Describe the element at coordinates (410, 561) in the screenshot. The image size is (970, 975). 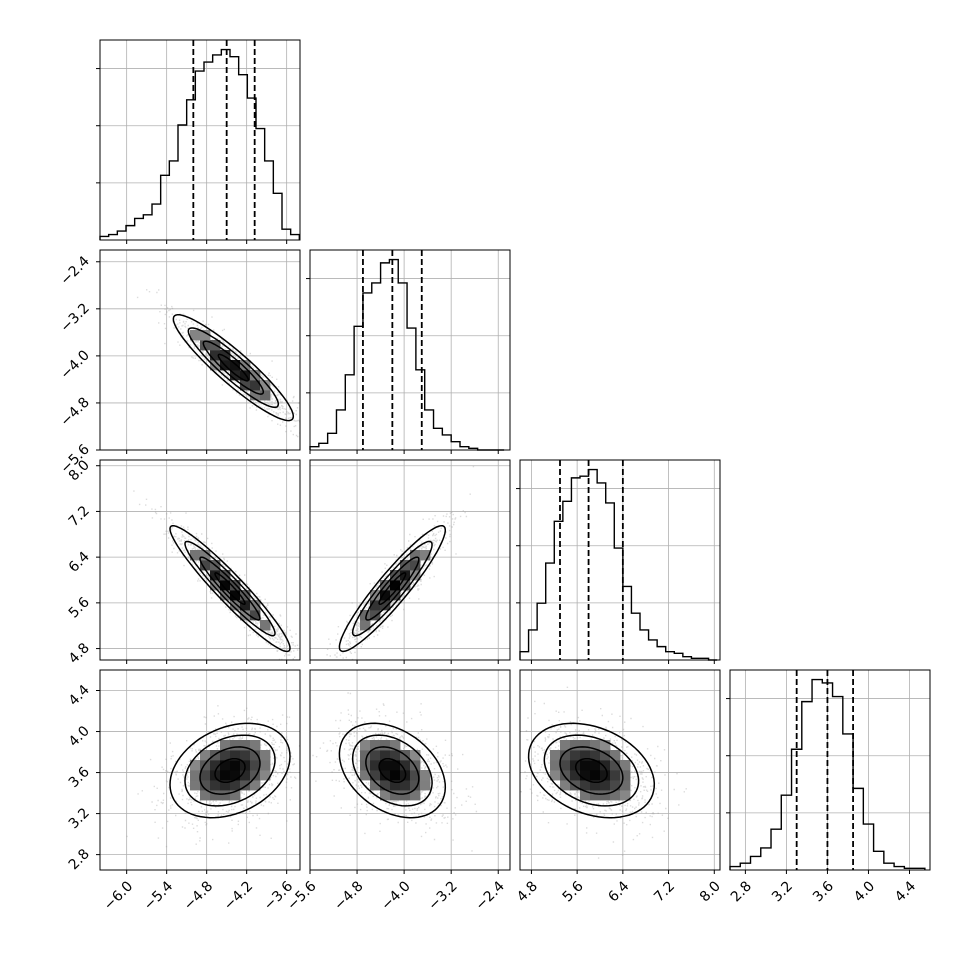
I see `scatter-panel-p2-p3` at that location.